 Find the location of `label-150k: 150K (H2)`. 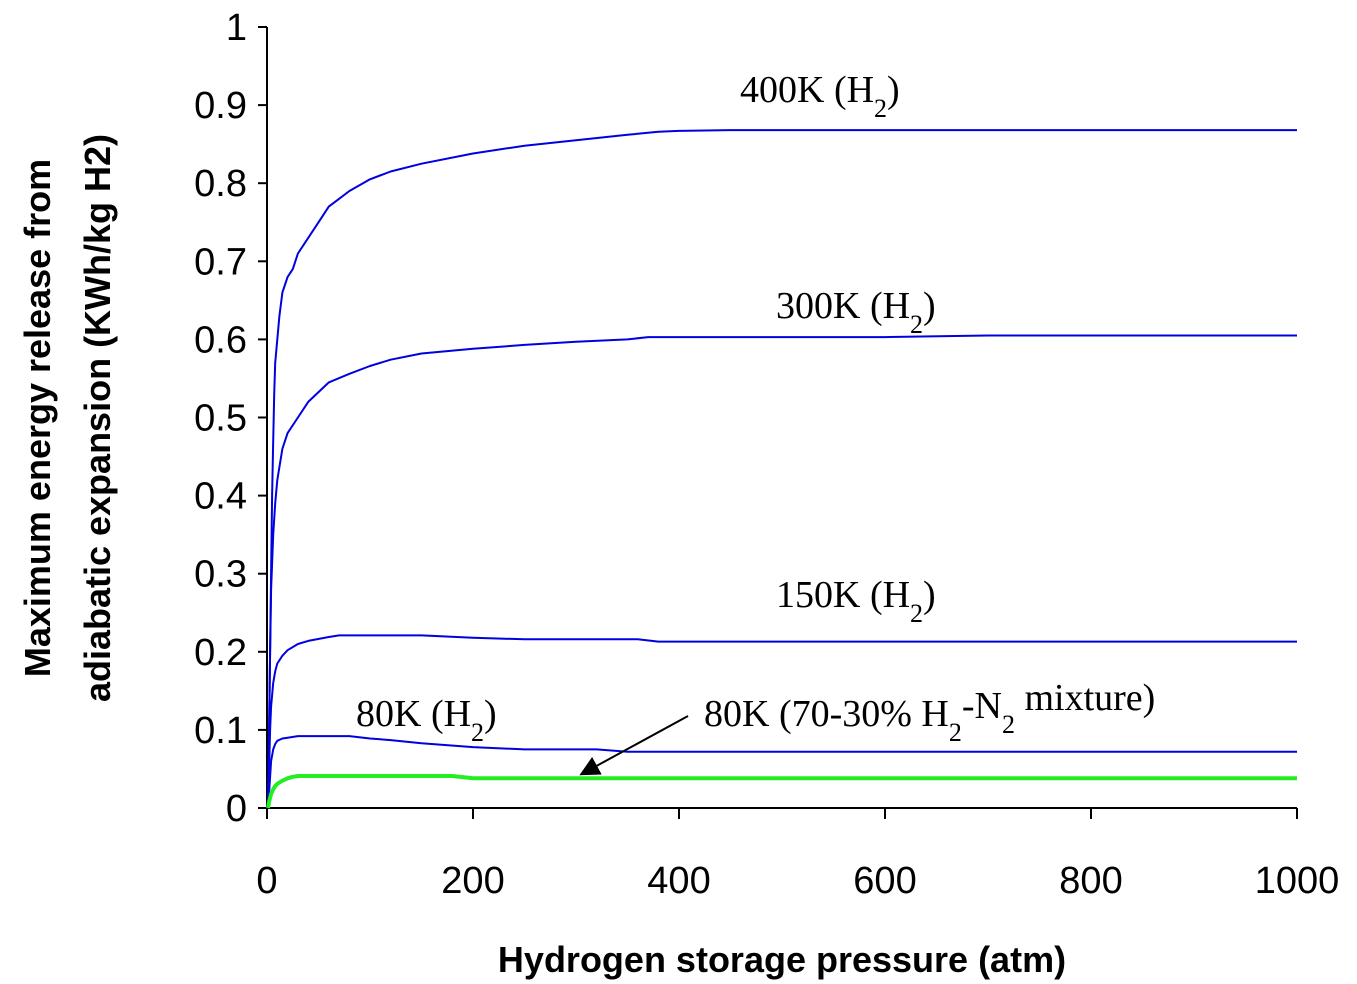

label-150k: 150K (H2) is located at coordinates (856, 601).